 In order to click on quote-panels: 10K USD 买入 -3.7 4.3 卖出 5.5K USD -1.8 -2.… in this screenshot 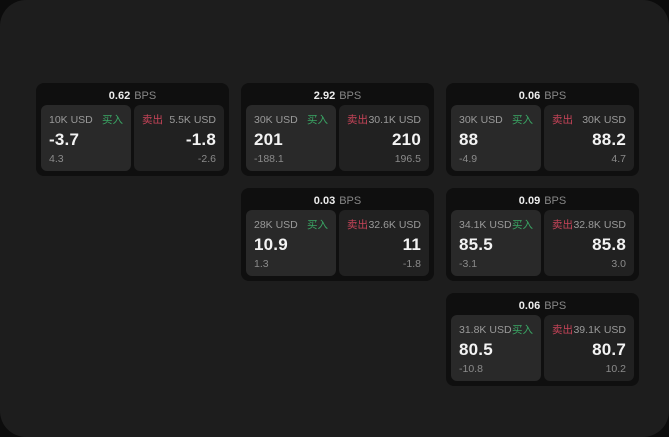, I will do `click(132, 138)`.